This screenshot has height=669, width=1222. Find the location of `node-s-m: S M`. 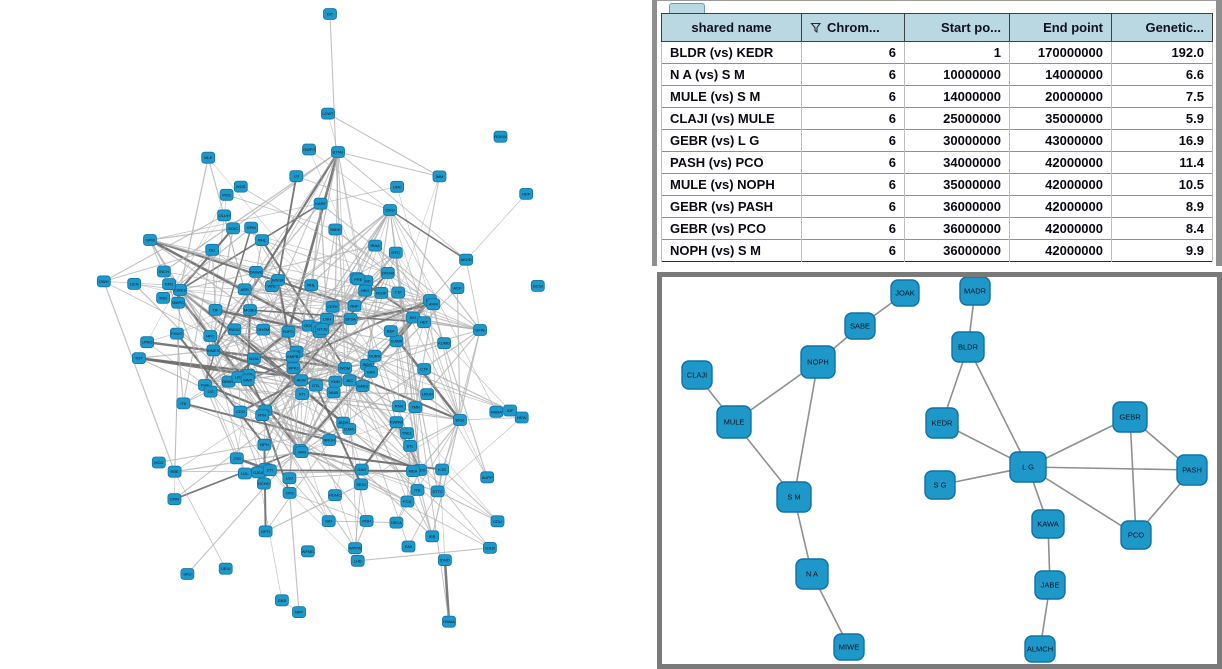

node-s-m: S M is located at coordinates (794, 497).